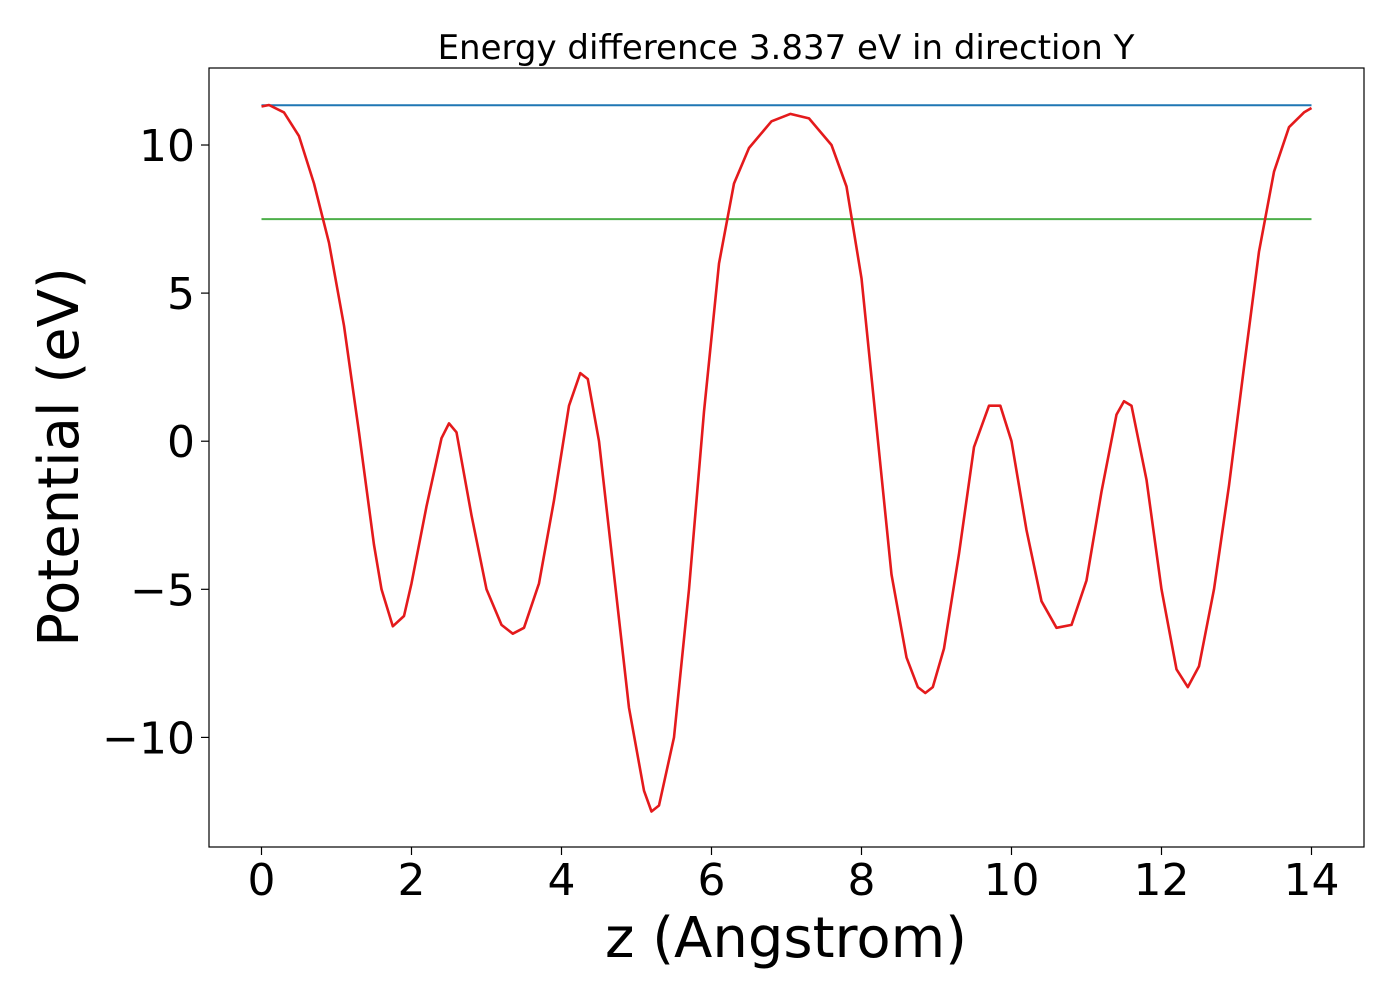 The width and height of the screenshot is (1400, 1000). I want to click on y-tick-label: 0, so click(181, 442).